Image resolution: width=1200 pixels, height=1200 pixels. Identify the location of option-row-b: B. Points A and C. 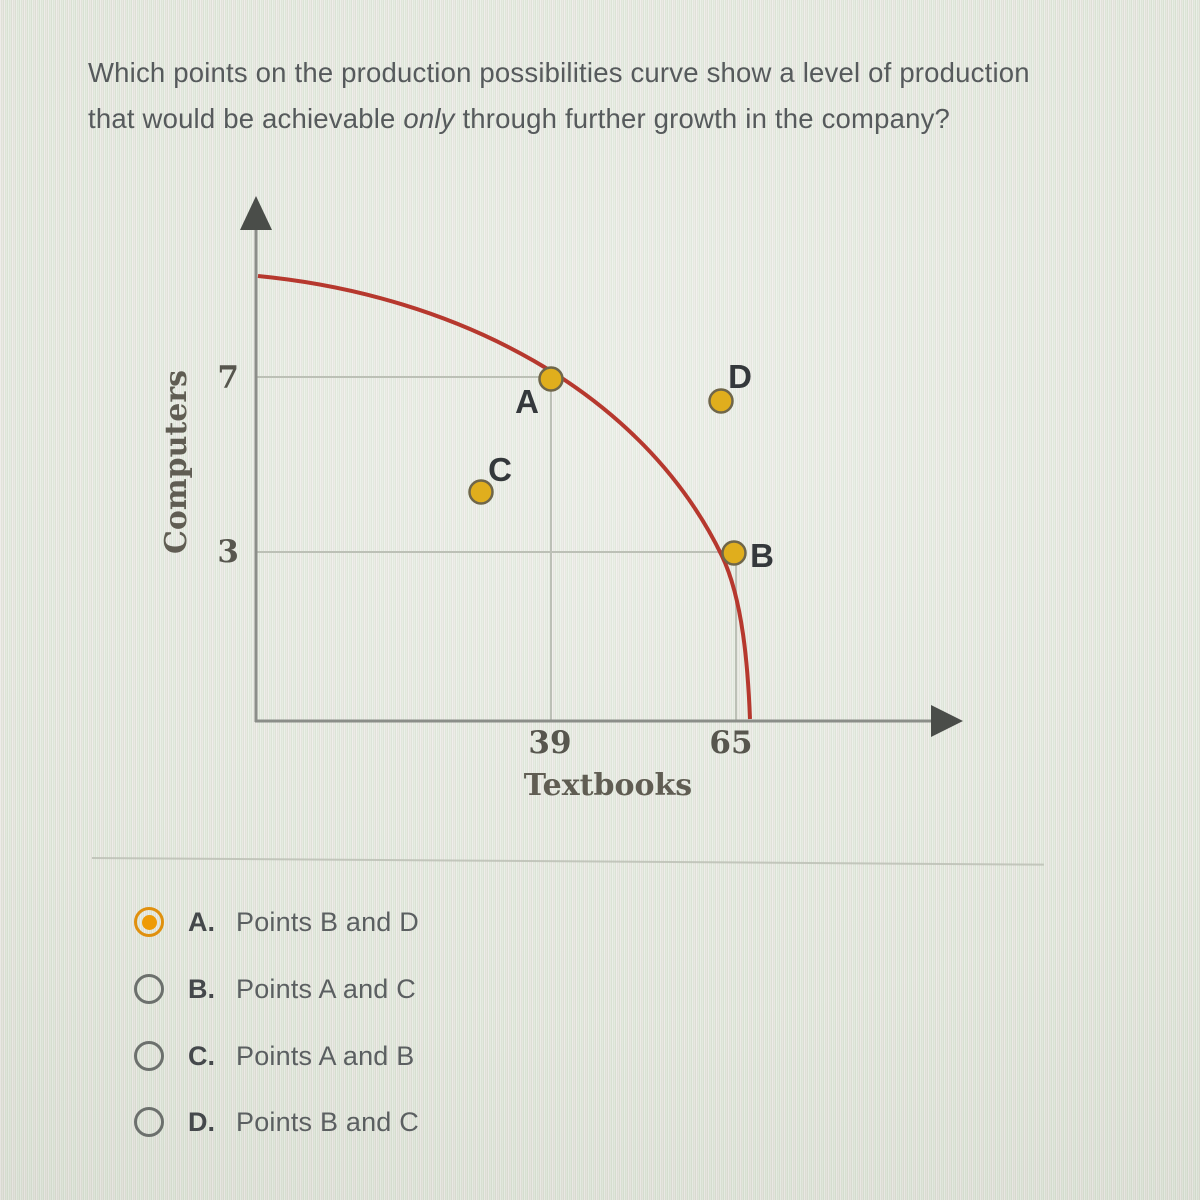
(275, 989).